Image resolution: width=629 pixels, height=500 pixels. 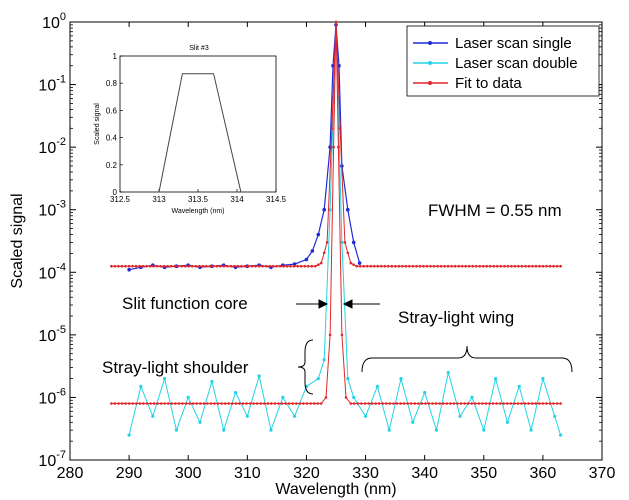 What do you see at coordinates (197, 211) in the screenshot?
I see `inset-x-axis-label: Wavelength (nm)` at bounding box center [197, 211].